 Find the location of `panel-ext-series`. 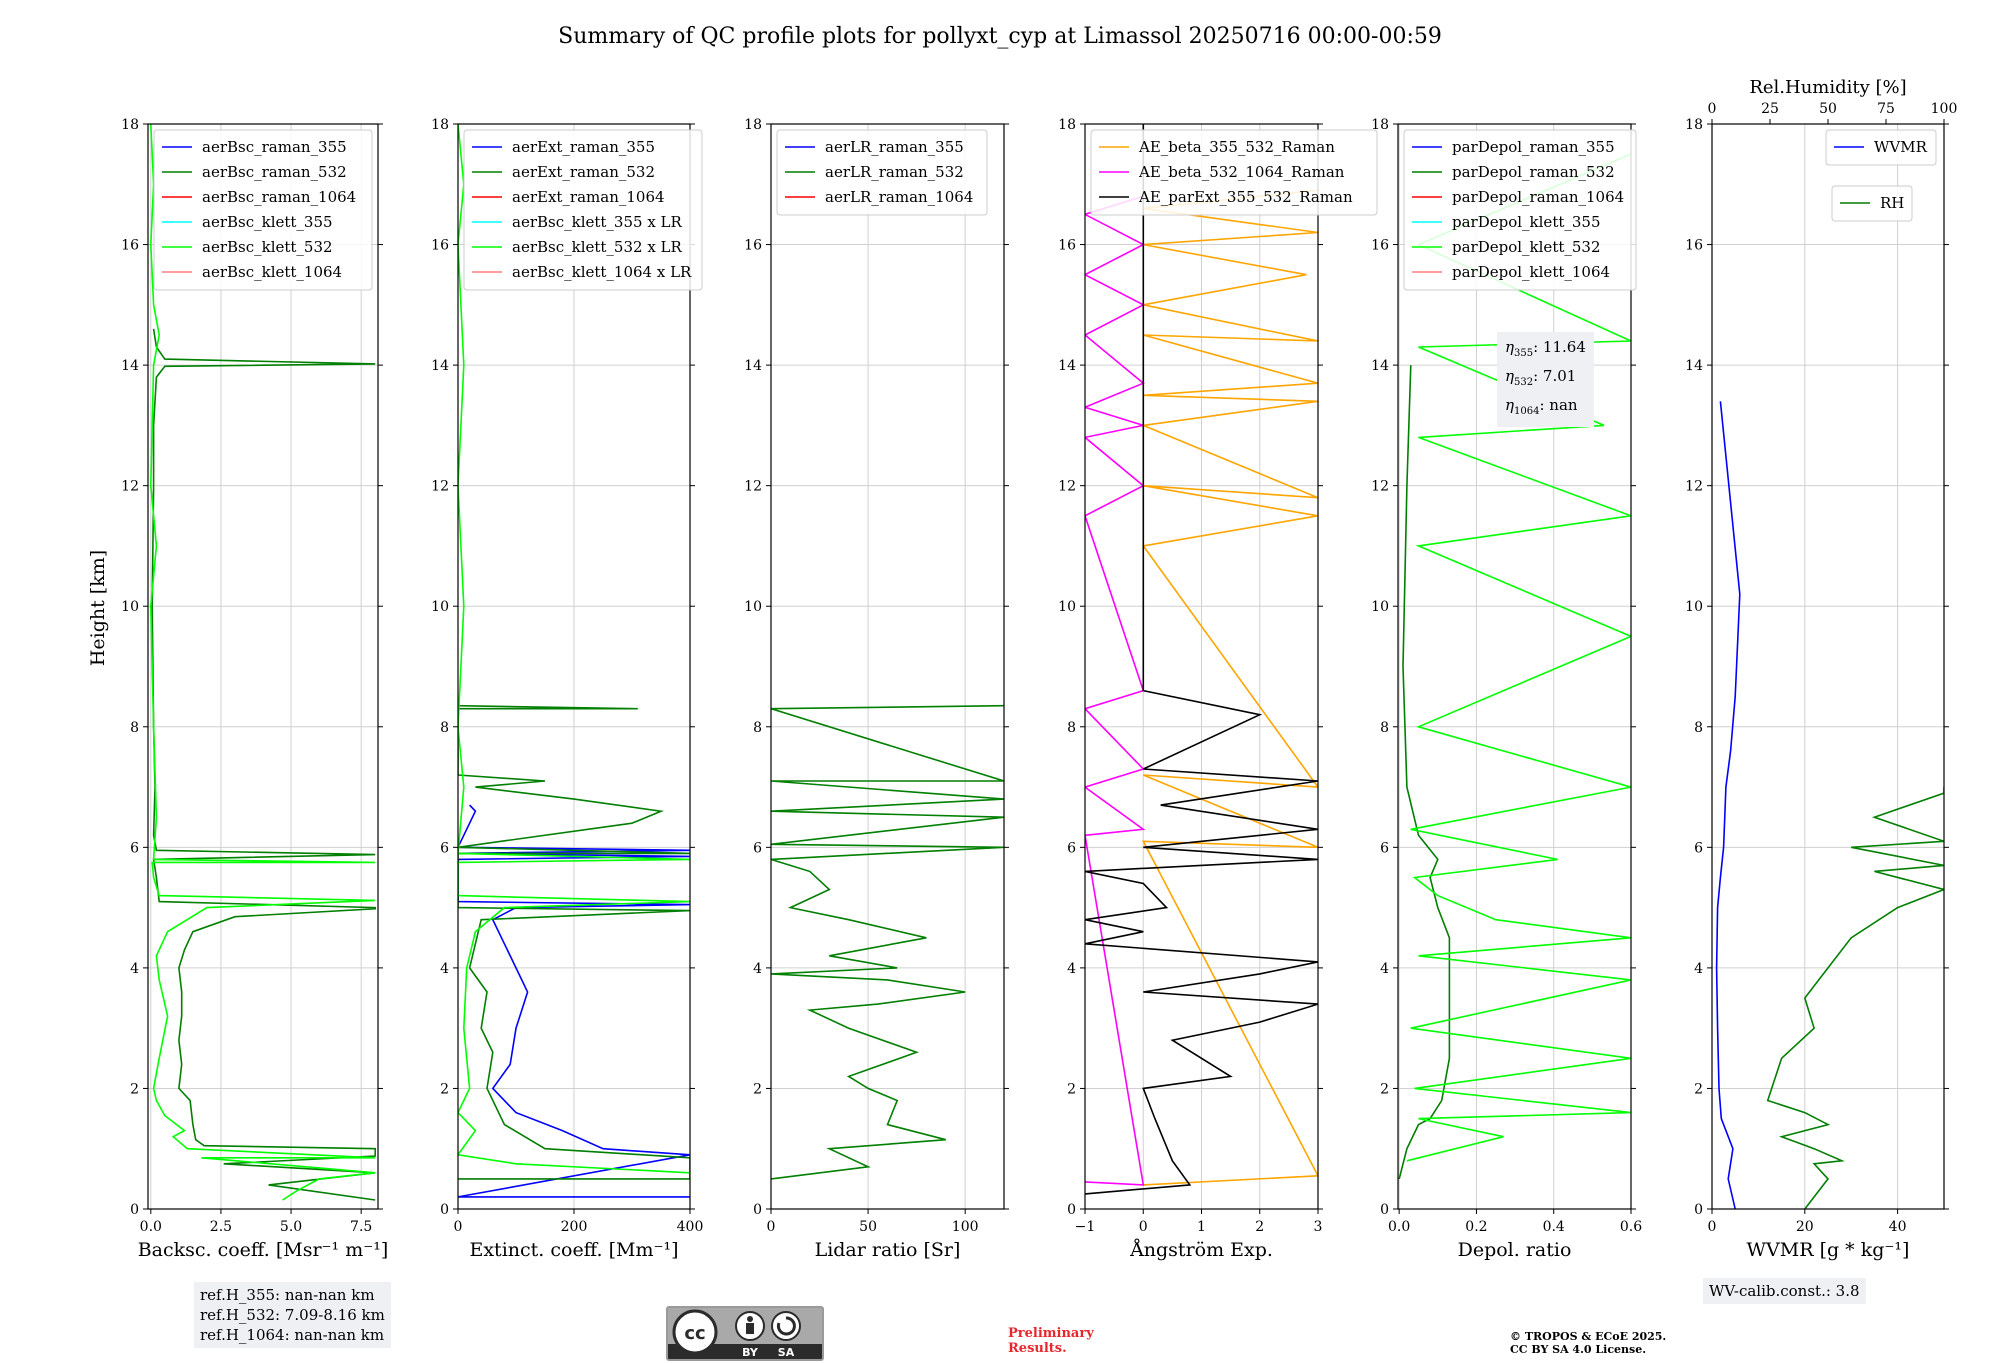

panel-ext-series is located at coordinates (574, 661).